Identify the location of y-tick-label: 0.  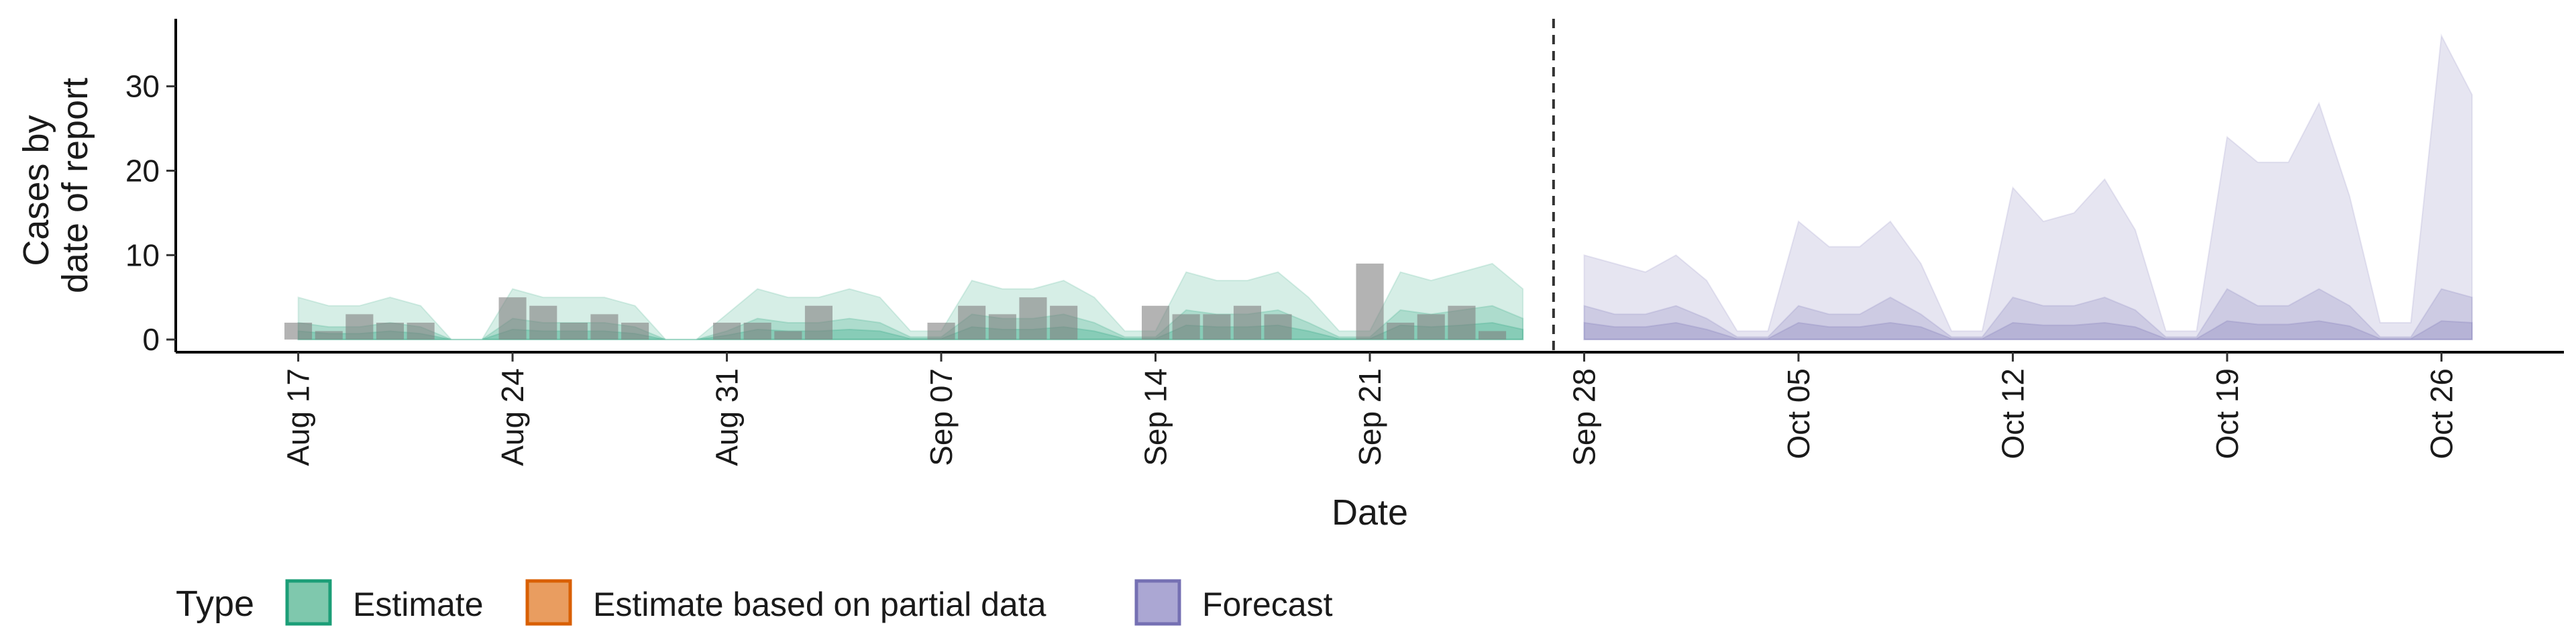
(151, 339).